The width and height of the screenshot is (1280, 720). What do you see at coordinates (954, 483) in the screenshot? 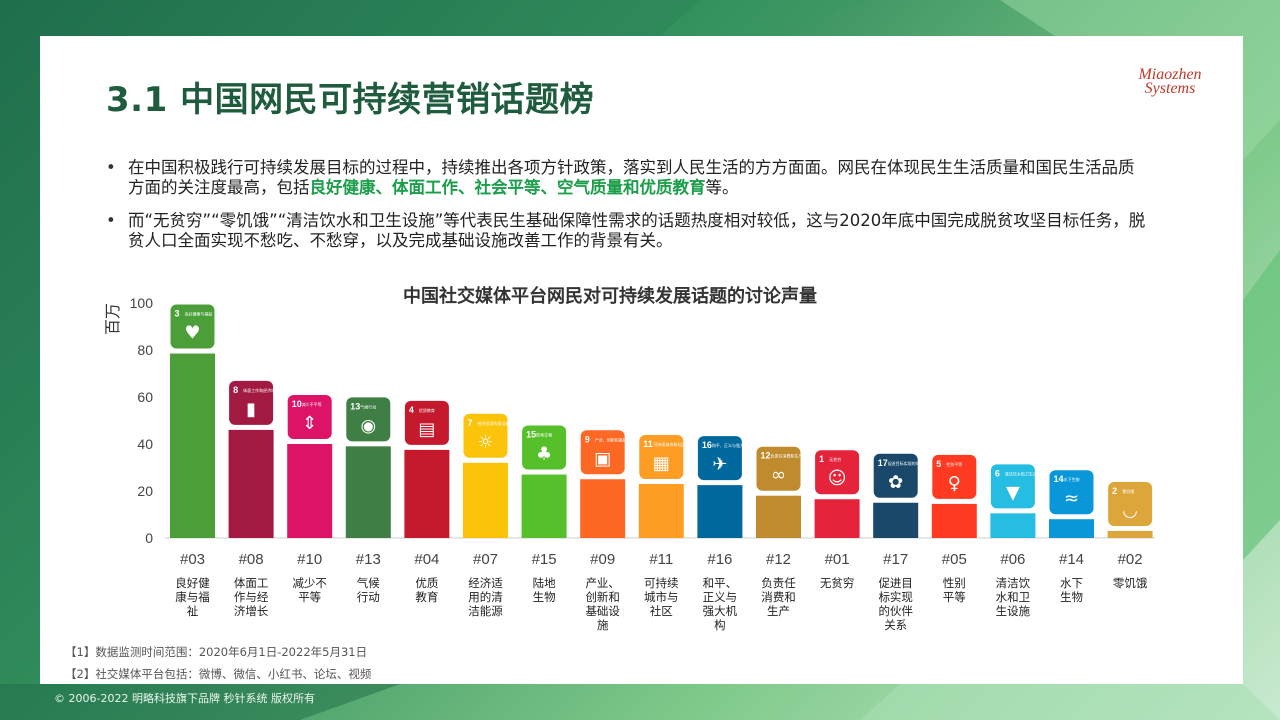
I see `gender-icon: ♀` at bounding box center [954, 483].